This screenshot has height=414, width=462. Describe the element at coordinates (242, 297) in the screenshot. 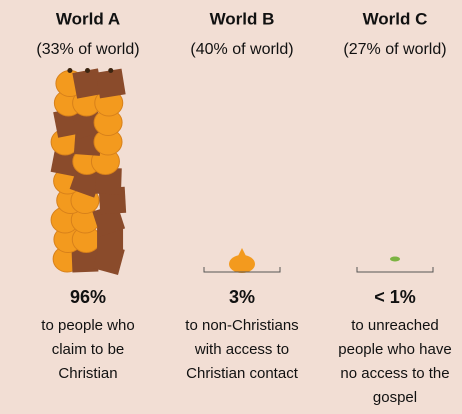

I see `value-label: 3%` at that location.